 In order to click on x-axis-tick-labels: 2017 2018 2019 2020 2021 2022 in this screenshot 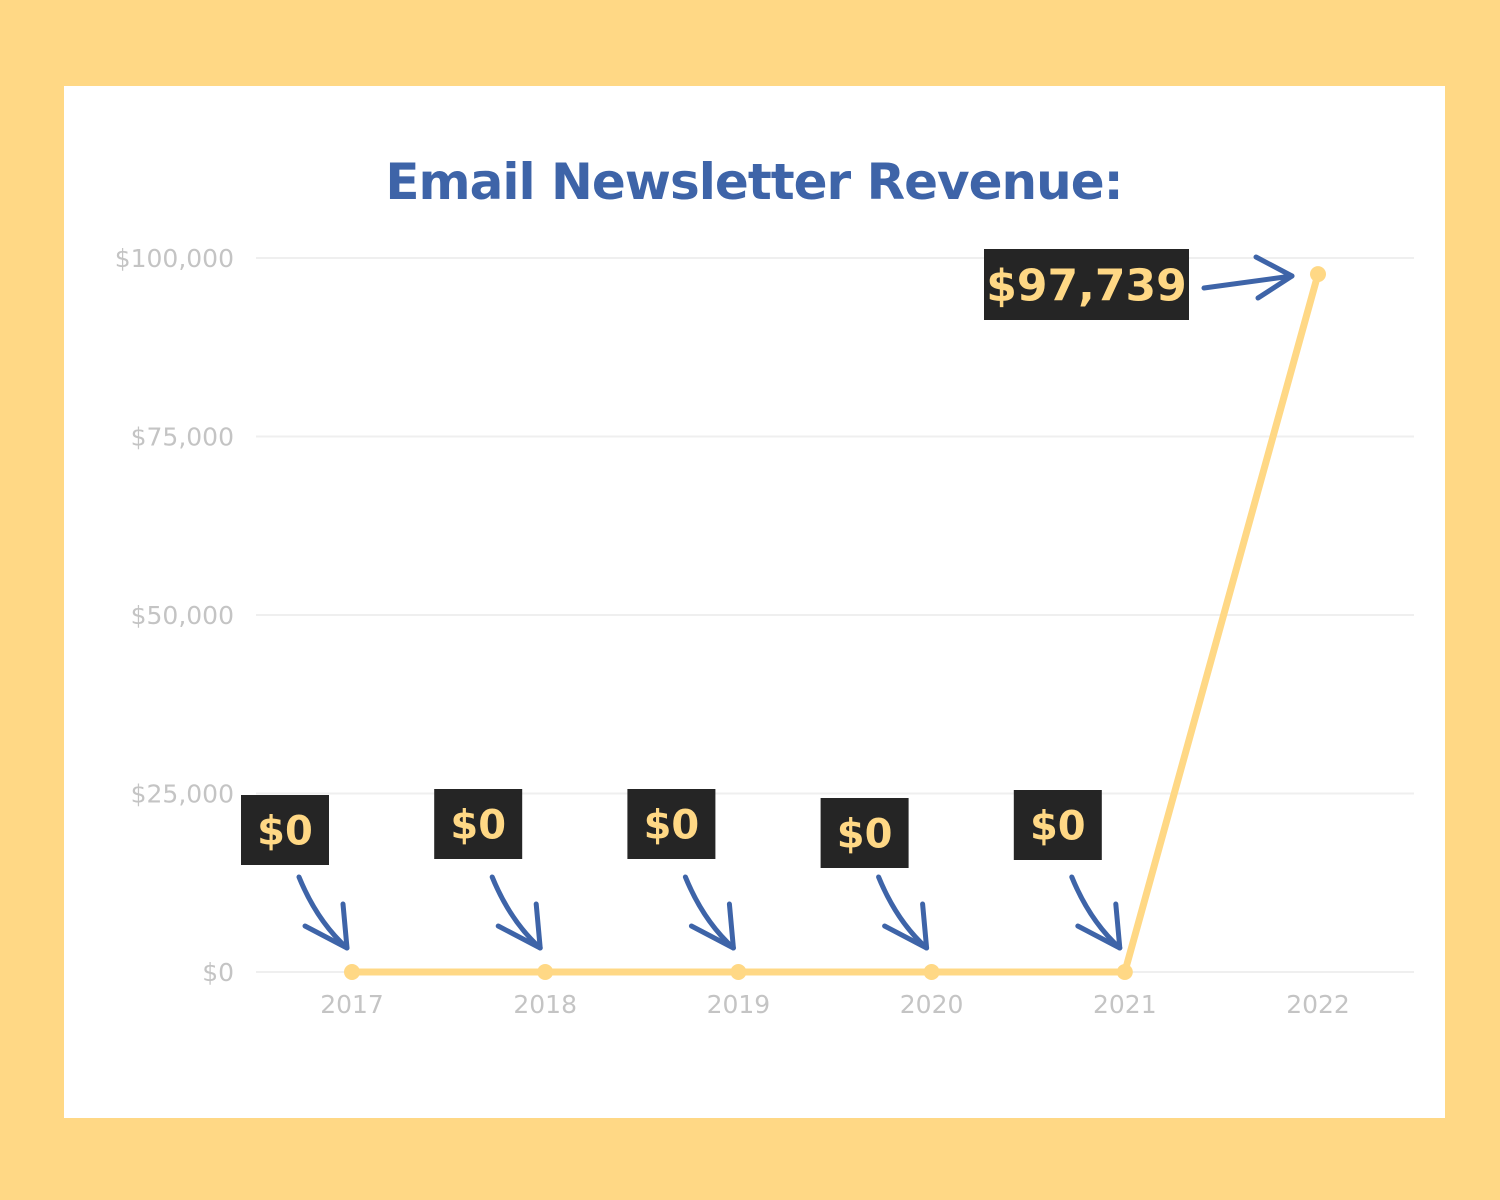, I will do `click(835, 1004)`.